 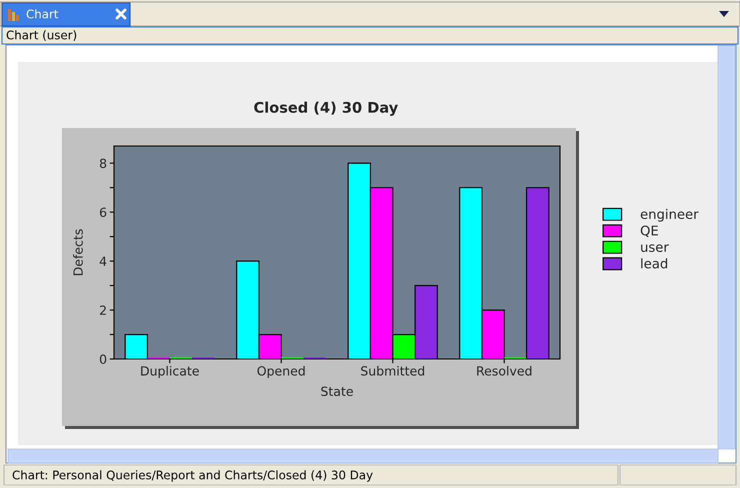 I want to click on chart-title: Closed (4) 30 Day, so click(x=326, y=109).